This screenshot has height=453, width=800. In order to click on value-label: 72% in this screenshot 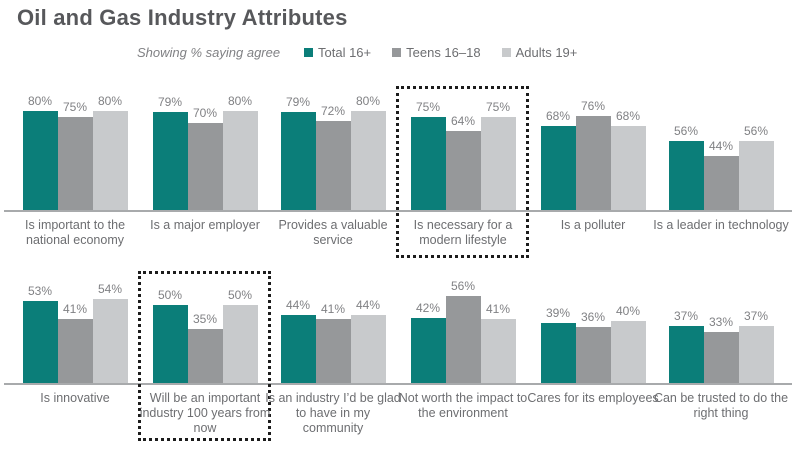, I will do `click(333, 111)`.